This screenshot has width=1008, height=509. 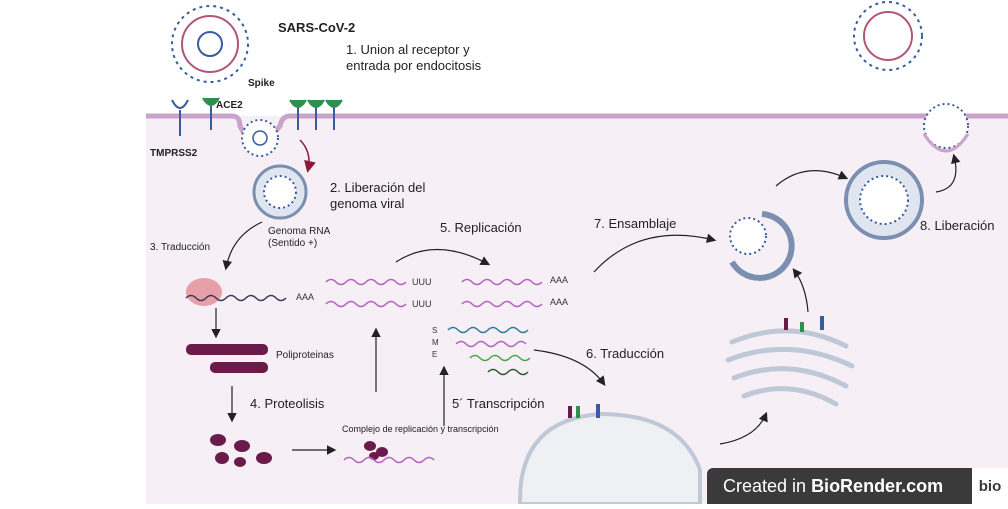 What do you see at coordinates (180, 247) in the screenshot?
I see `step-3-label: 3. Traducción` at bounding box center [180, 247].